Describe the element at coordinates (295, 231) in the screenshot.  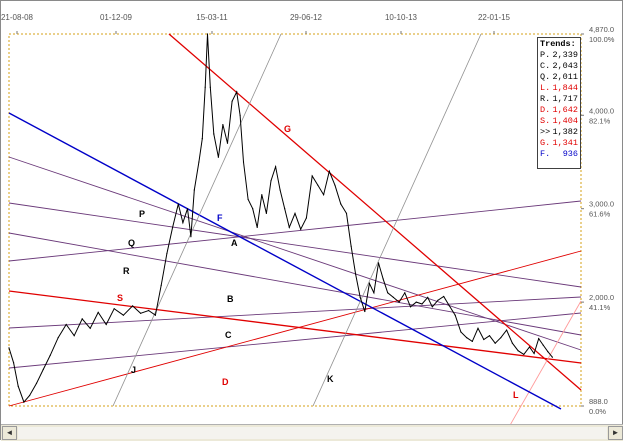
I see `trend-line-r` at that location.